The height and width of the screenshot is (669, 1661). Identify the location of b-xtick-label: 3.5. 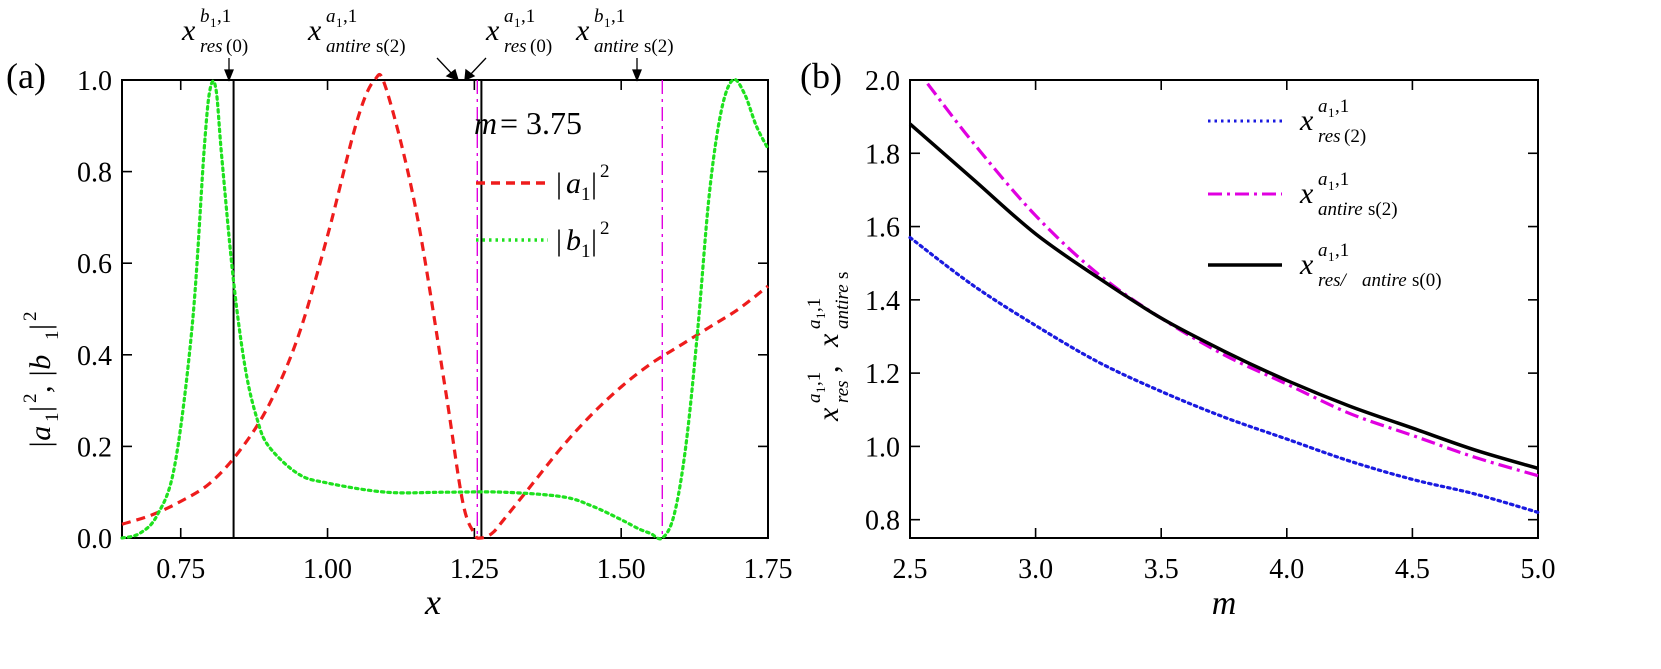
(1161, 569).